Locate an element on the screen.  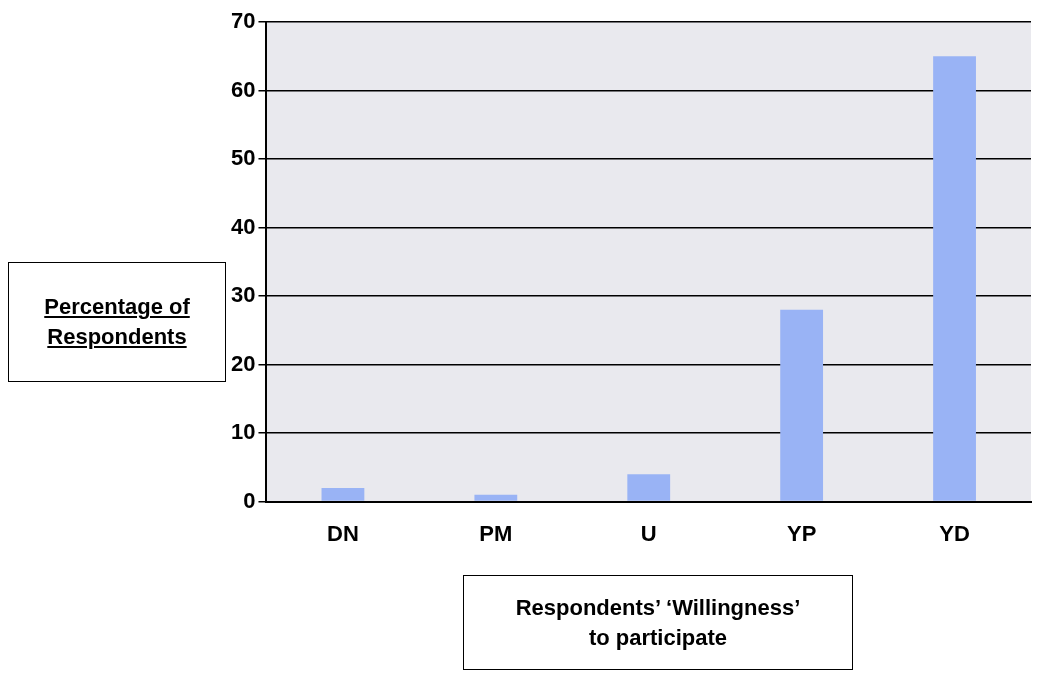
y-tick-label: 10 is located at coordinates (243, 432).